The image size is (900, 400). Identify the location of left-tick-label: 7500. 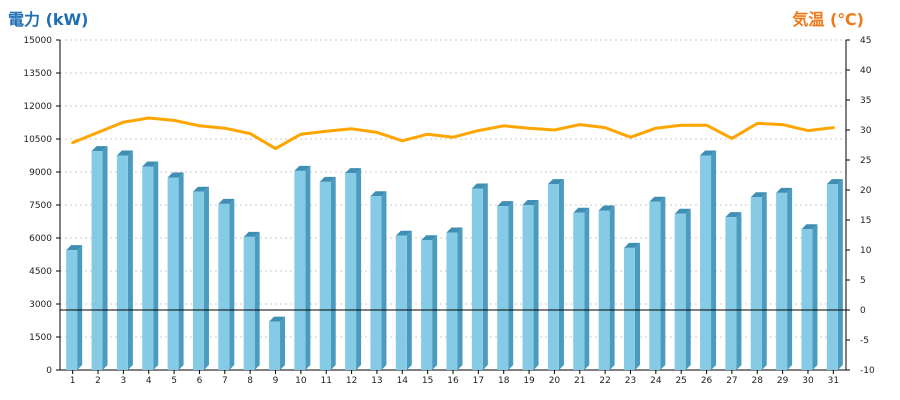
(40, 206).